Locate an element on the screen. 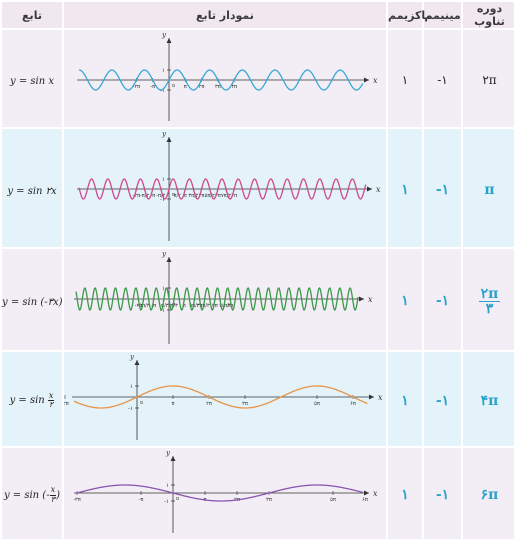  function-cell: y = sin x is located at coordinates (32, 78).